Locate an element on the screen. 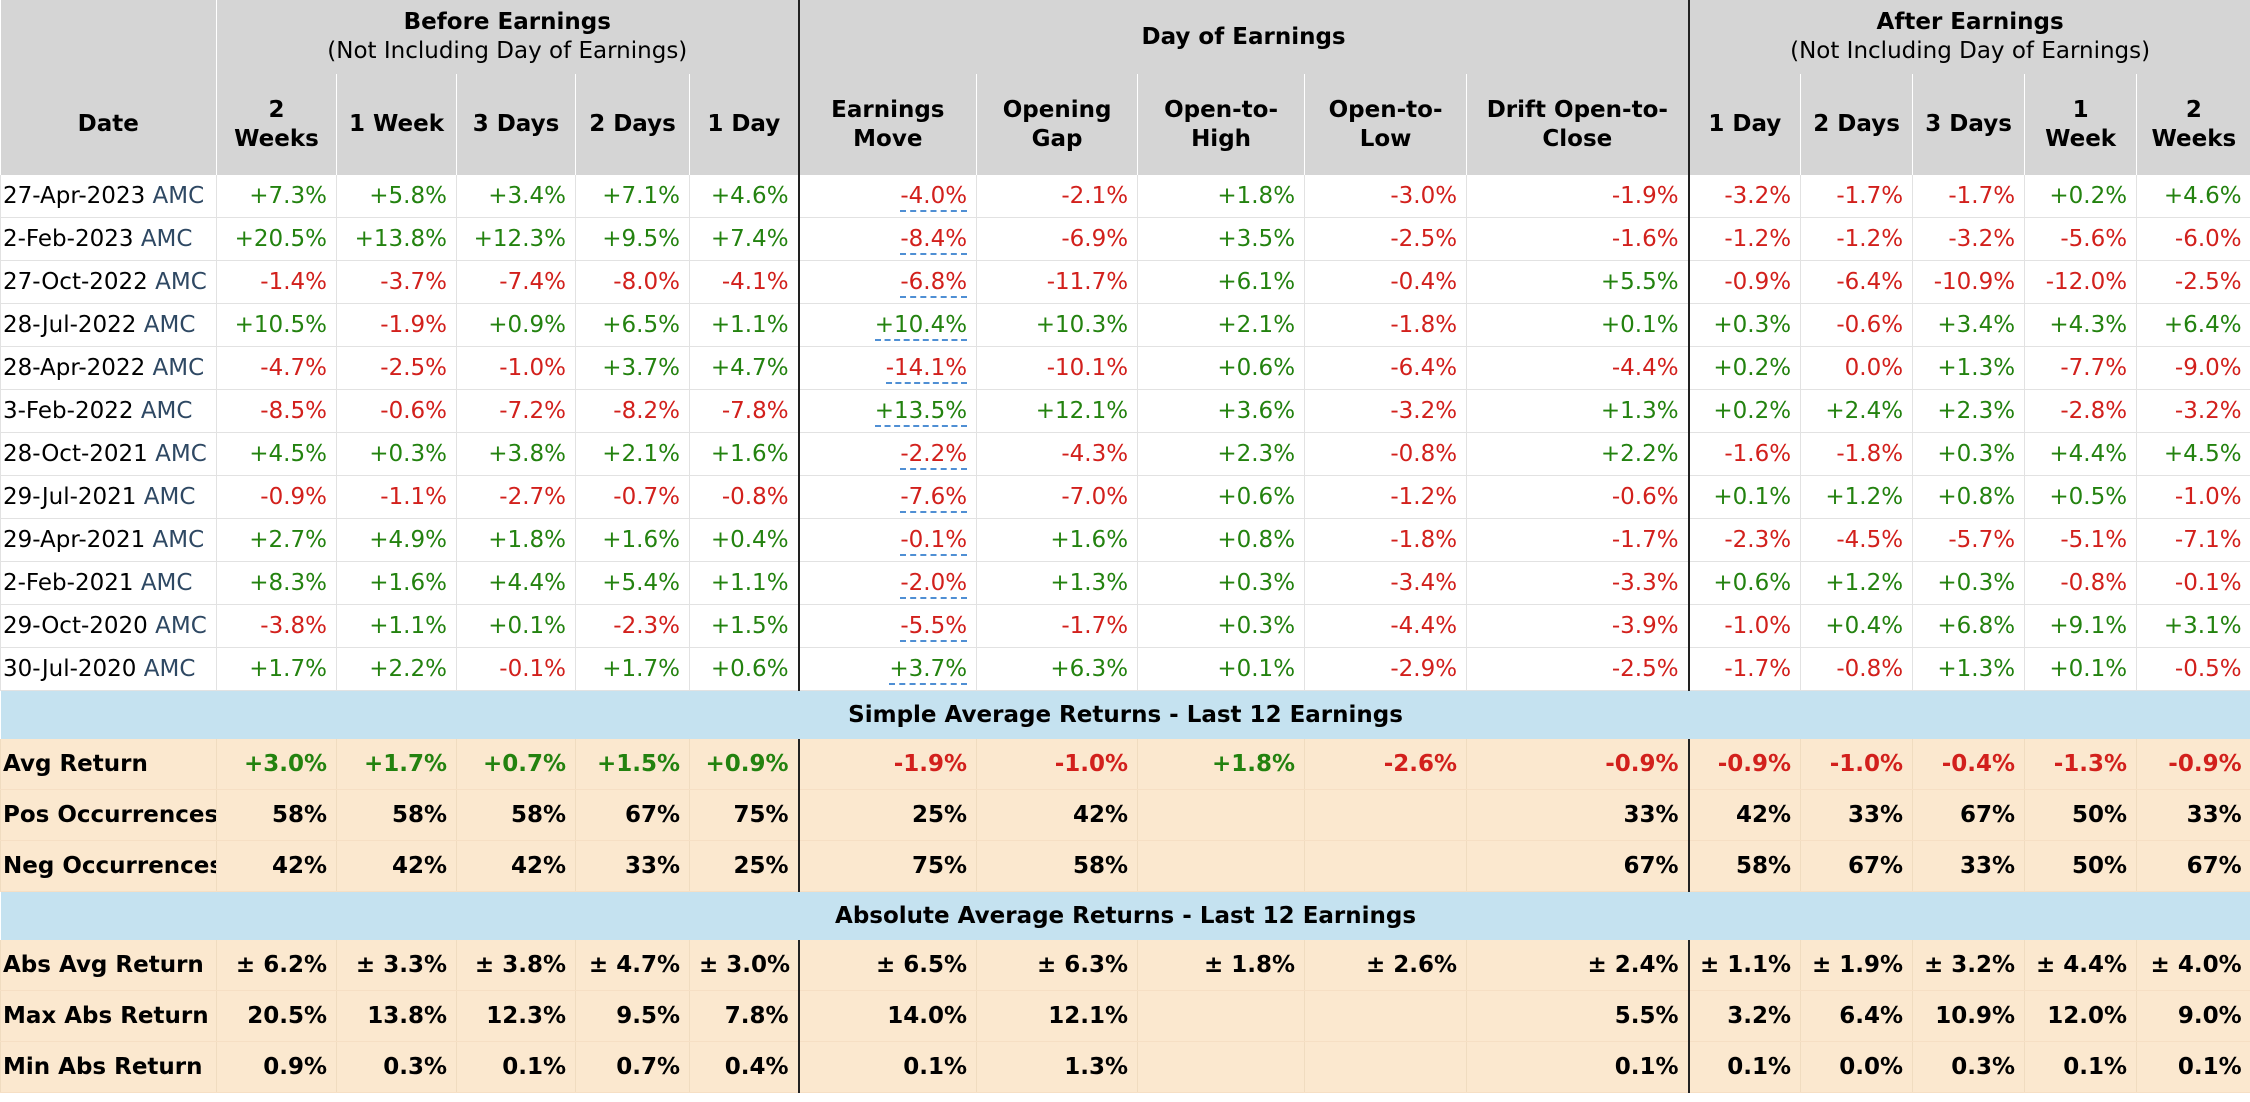 The width and height of the screenshot is (2250, 1102). return-cell: -3.0% is located at coordinates (1385, 196).